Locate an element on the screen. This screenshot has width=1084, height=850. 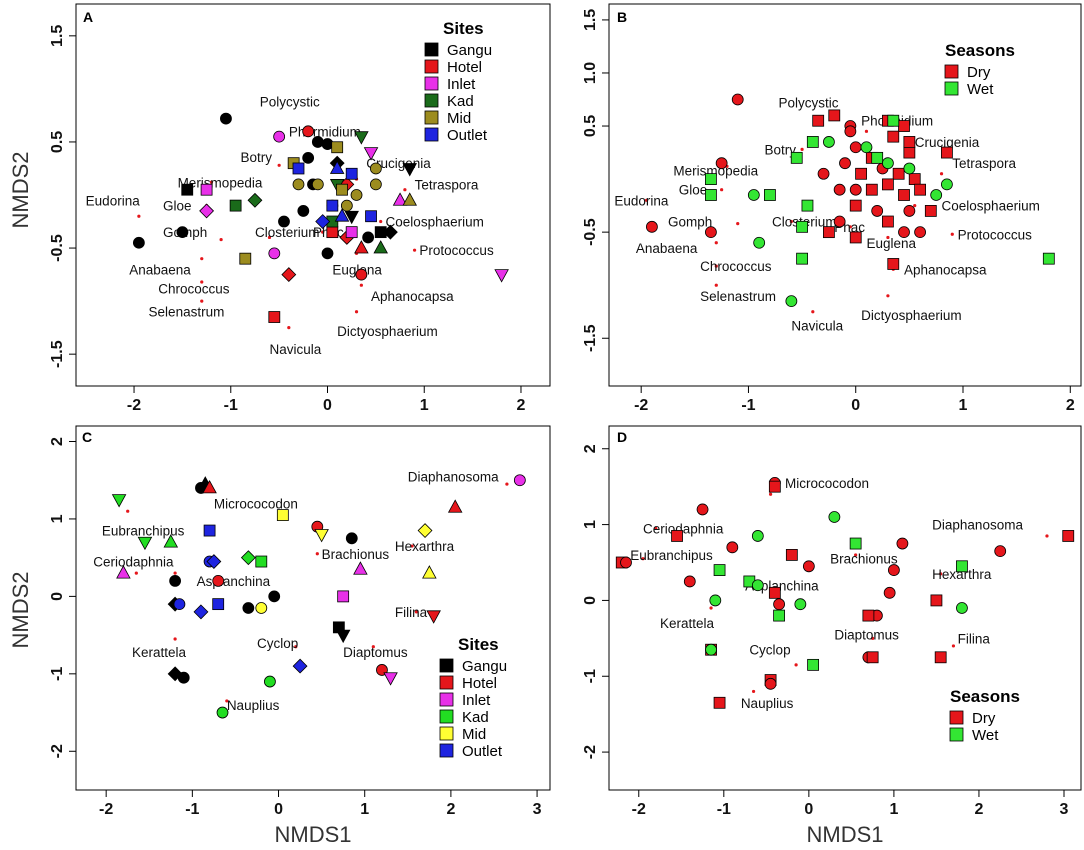
panel-b-legend-swatch is located at coordinates (951, 71).